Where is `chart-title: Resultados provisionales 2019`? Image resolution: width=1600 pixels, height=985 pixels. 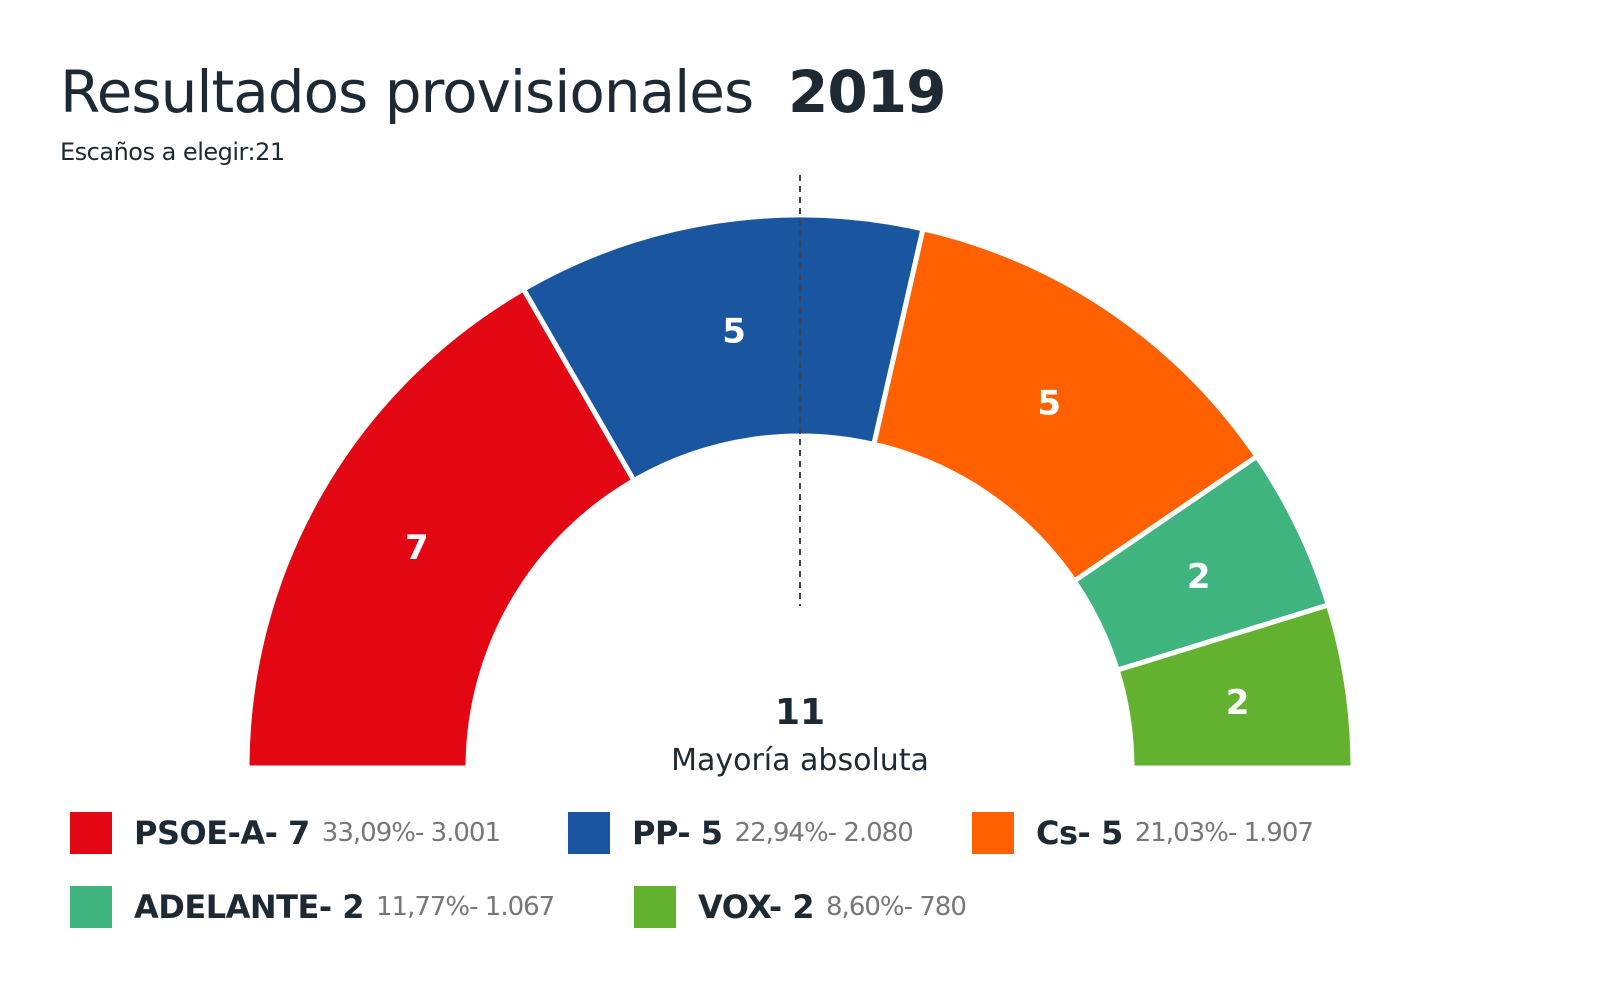 chart-title: Resultados provisionales 2019 is located at coordinates (503, 92).